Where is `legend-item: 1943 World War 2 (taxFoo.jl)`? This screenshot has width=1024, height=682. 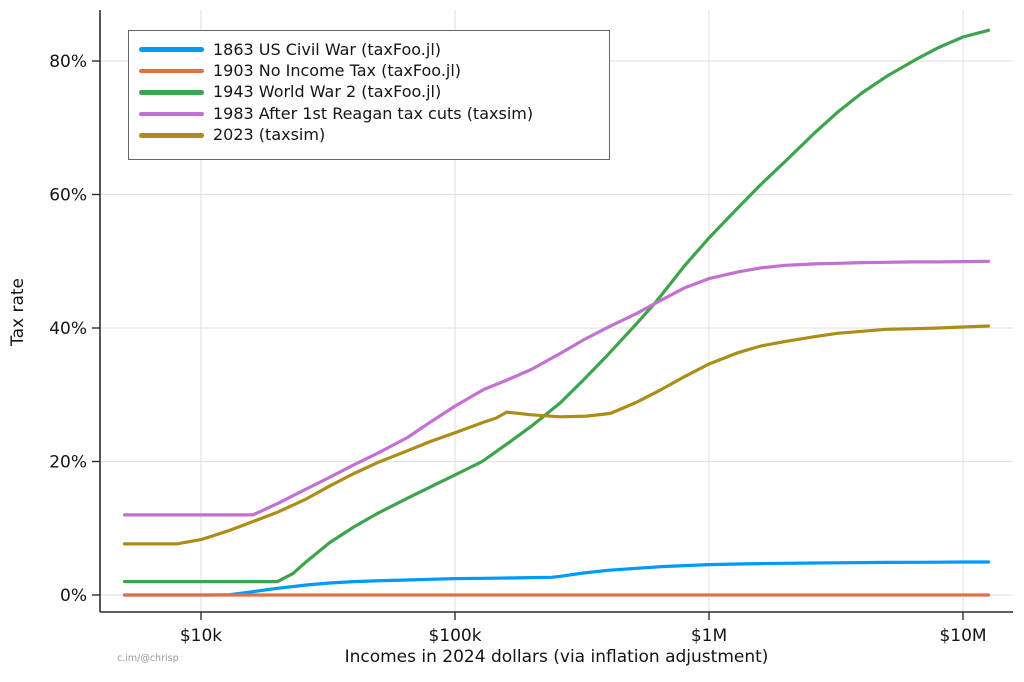
legend-item: 1943 World War 2 (taxFoo.jl) is located at coordinates (374, 92).